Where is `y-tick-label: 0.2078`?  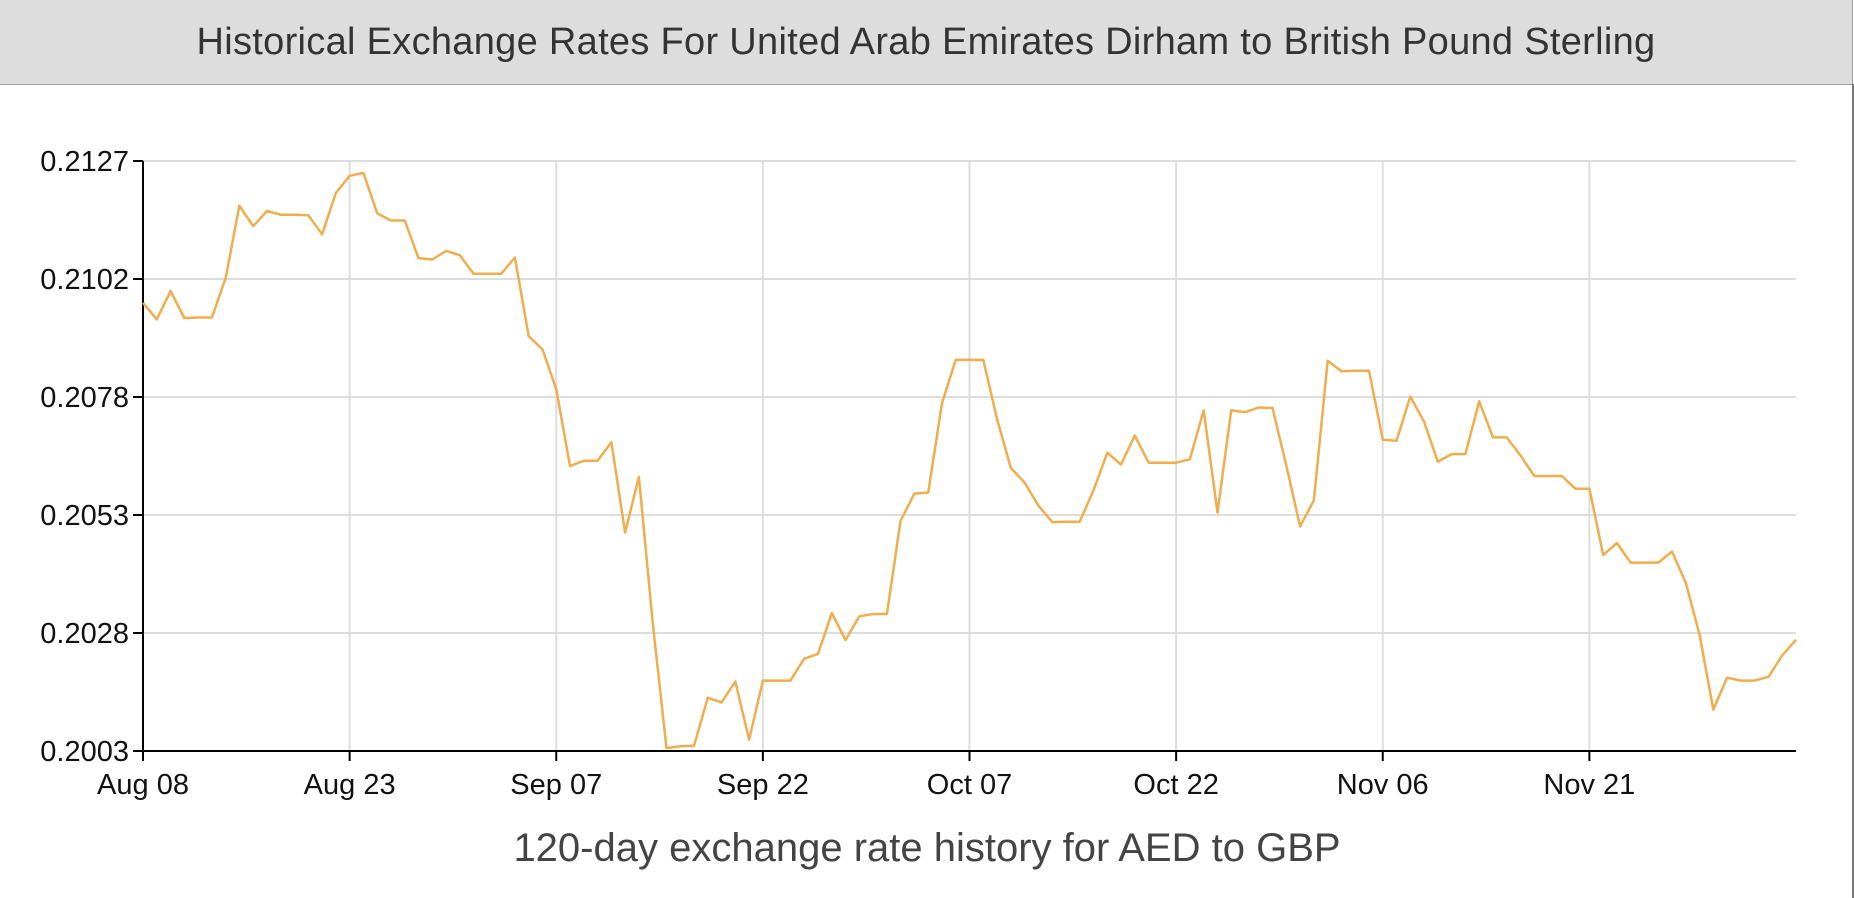 y-tick-label: 0.2078 is located at coordinates (84, 398).